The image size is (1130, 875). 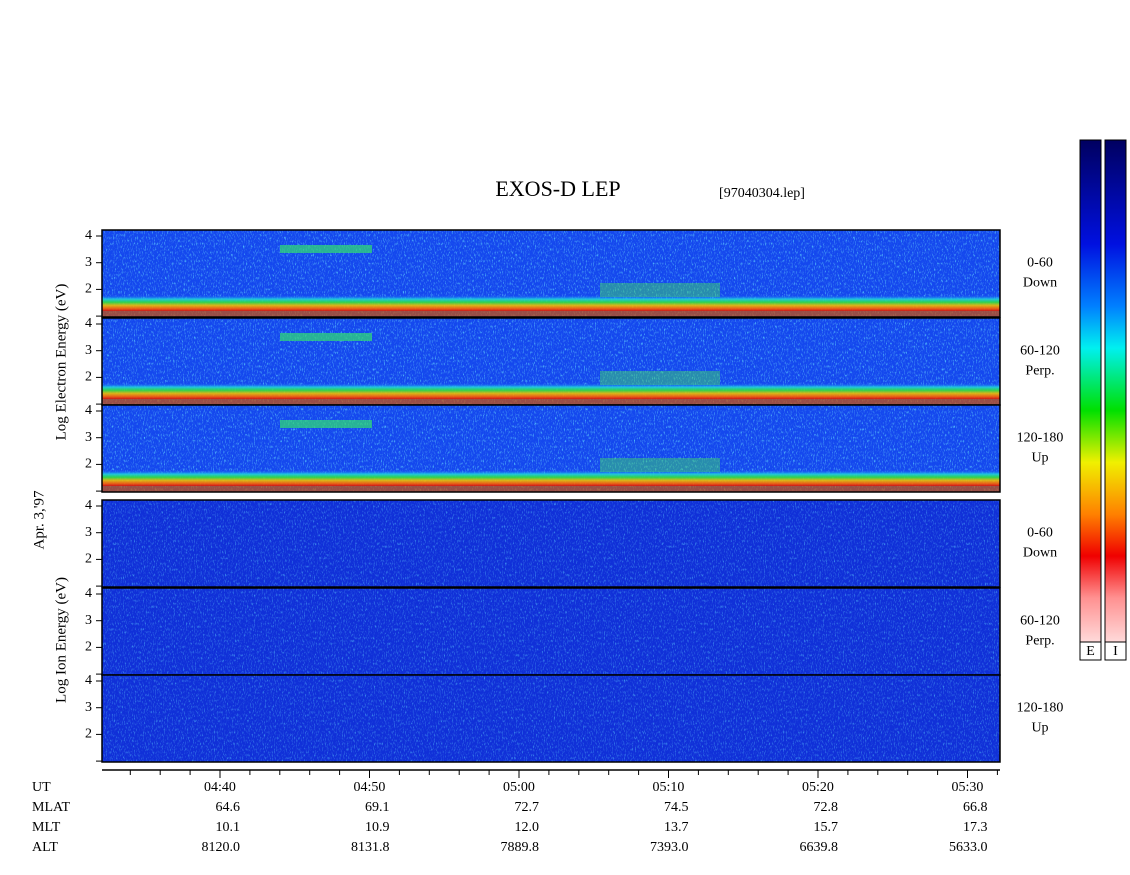 What do you see at coordinates (975, 807) in the screenshot?
I see `table-cell: 66.8` at bounding box center [975, 807].